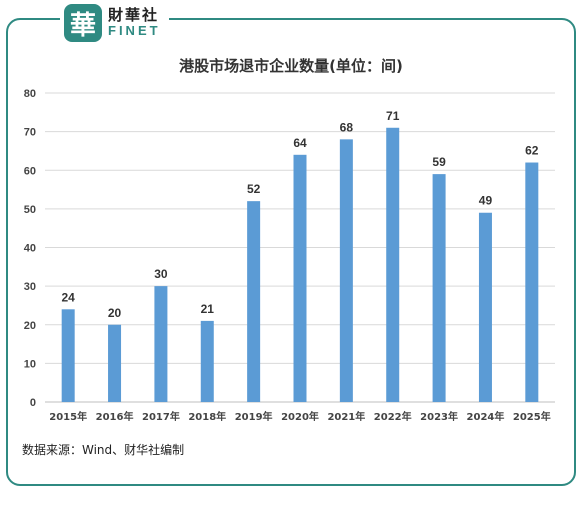 This screenshot has height=506, width=582. I want to click on data-label: 71, so click(393, 116).